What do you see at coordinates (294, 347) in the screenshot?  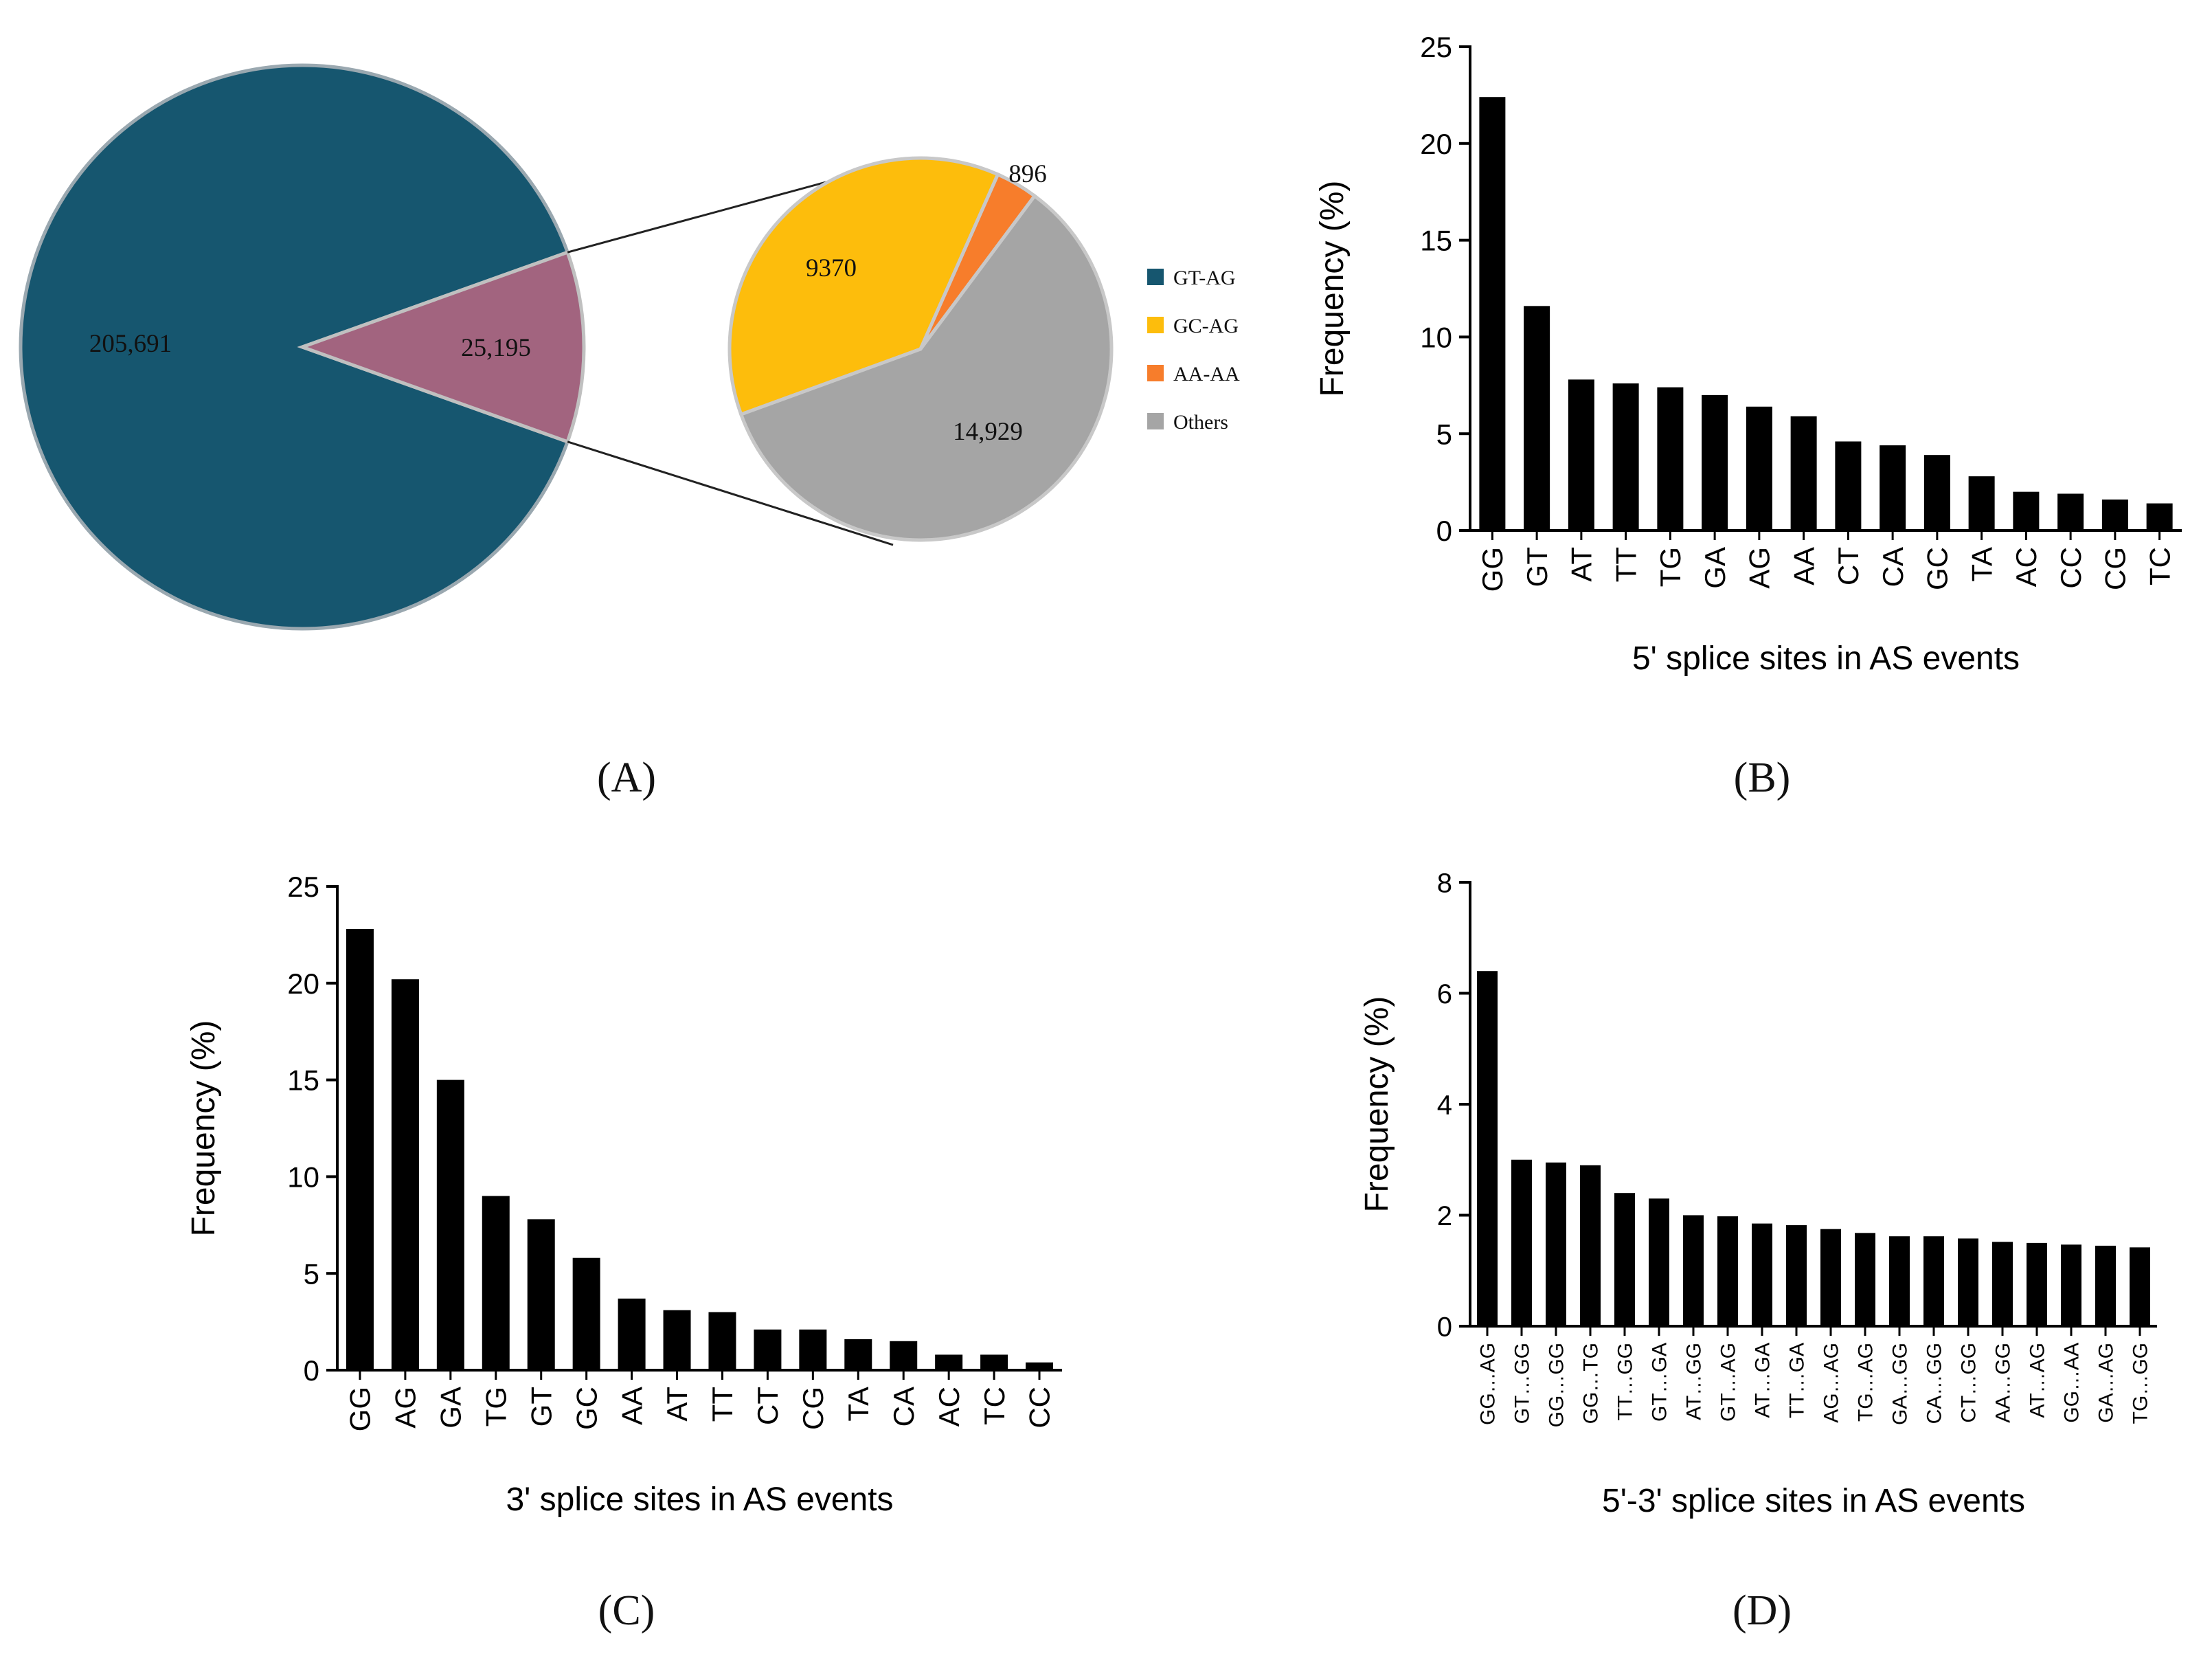 I see `pie-slice-gt-ag` at bounding box center [294, 347].